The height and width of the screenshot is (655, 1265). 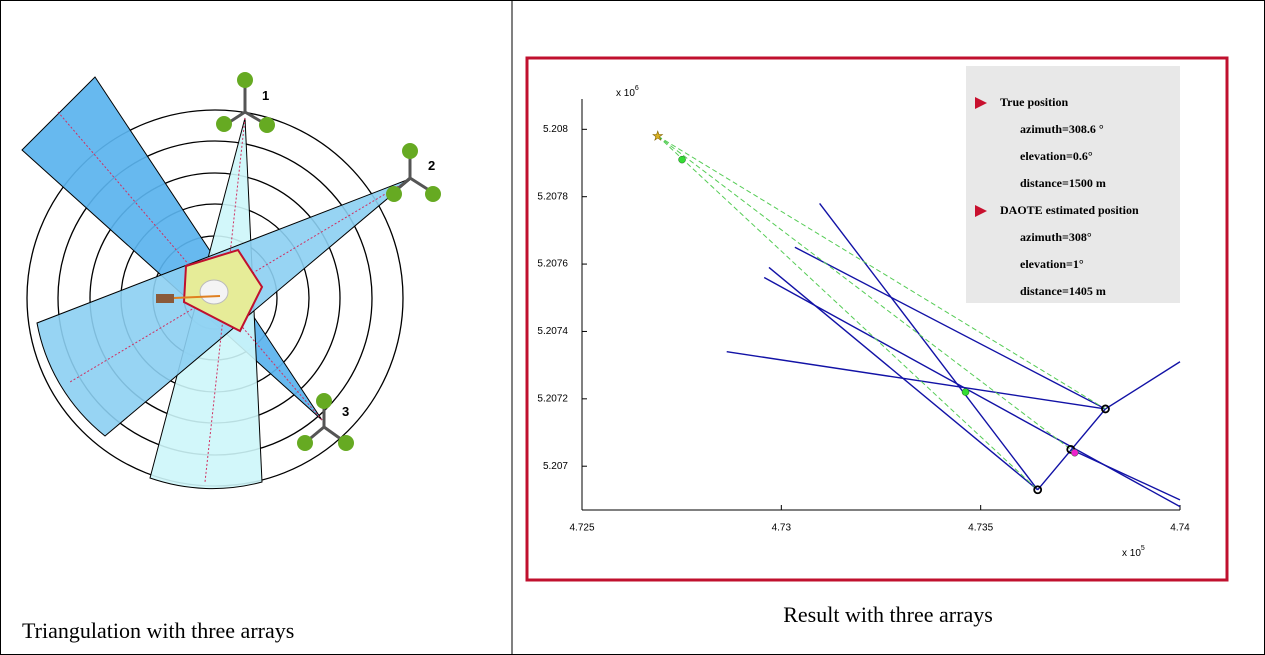 I want to click on y-tick-label: 5.2072, so click(x=552, y=398).